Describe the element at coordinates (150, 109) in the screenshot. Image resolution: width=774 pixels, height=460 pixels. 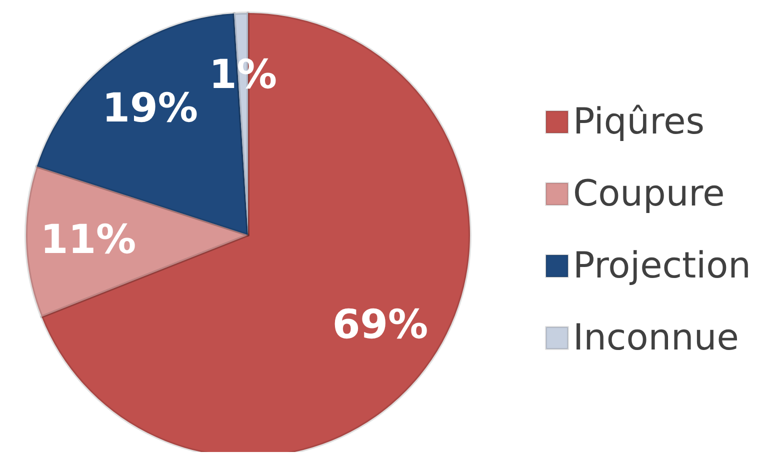
I see `data-label: 19%` at that location.